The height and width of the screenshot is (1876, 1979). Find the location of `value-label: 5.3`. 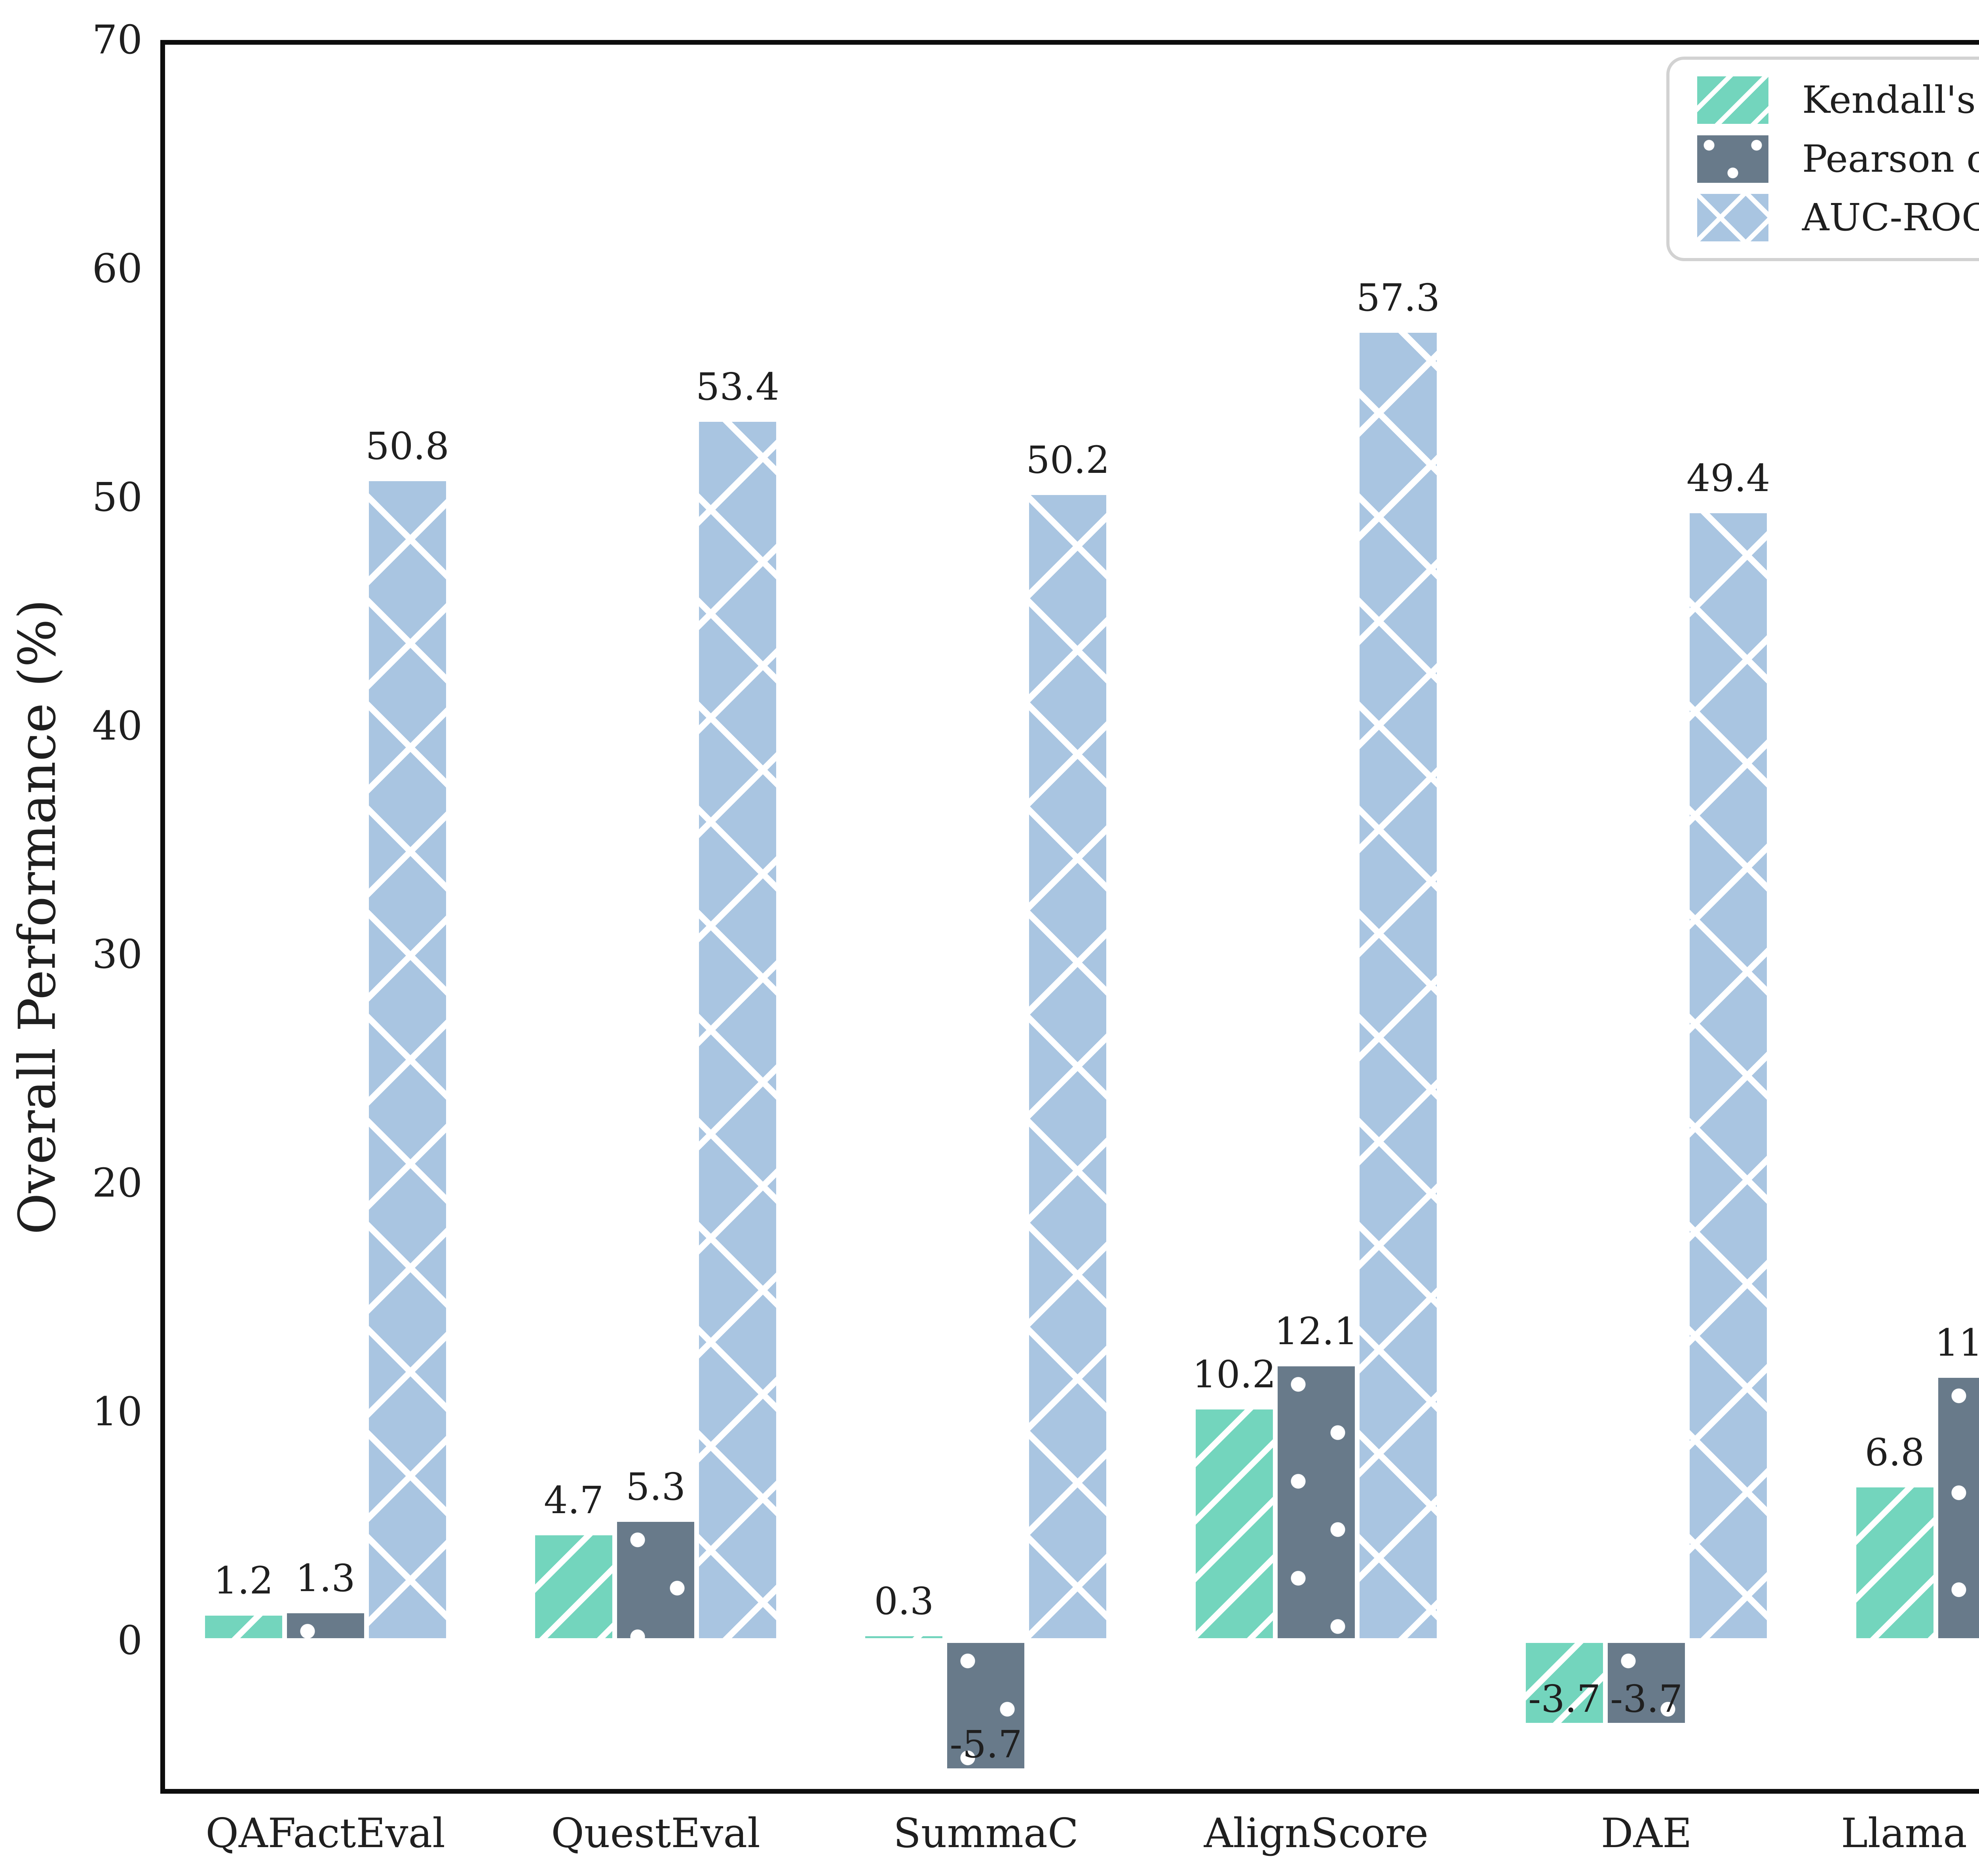

value-label: 5.3 is located at coordinates (656, 1487).